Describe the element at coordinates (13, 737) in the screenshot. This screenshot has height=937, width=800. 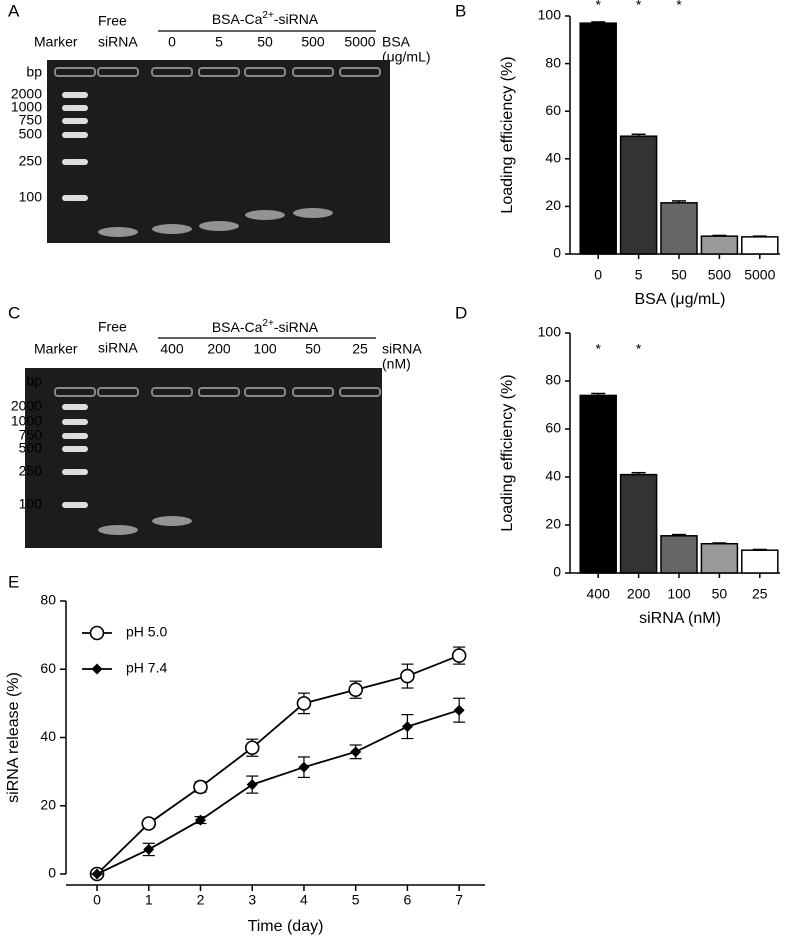
I see `y-axis-label: siRNA release (%)` at that location.